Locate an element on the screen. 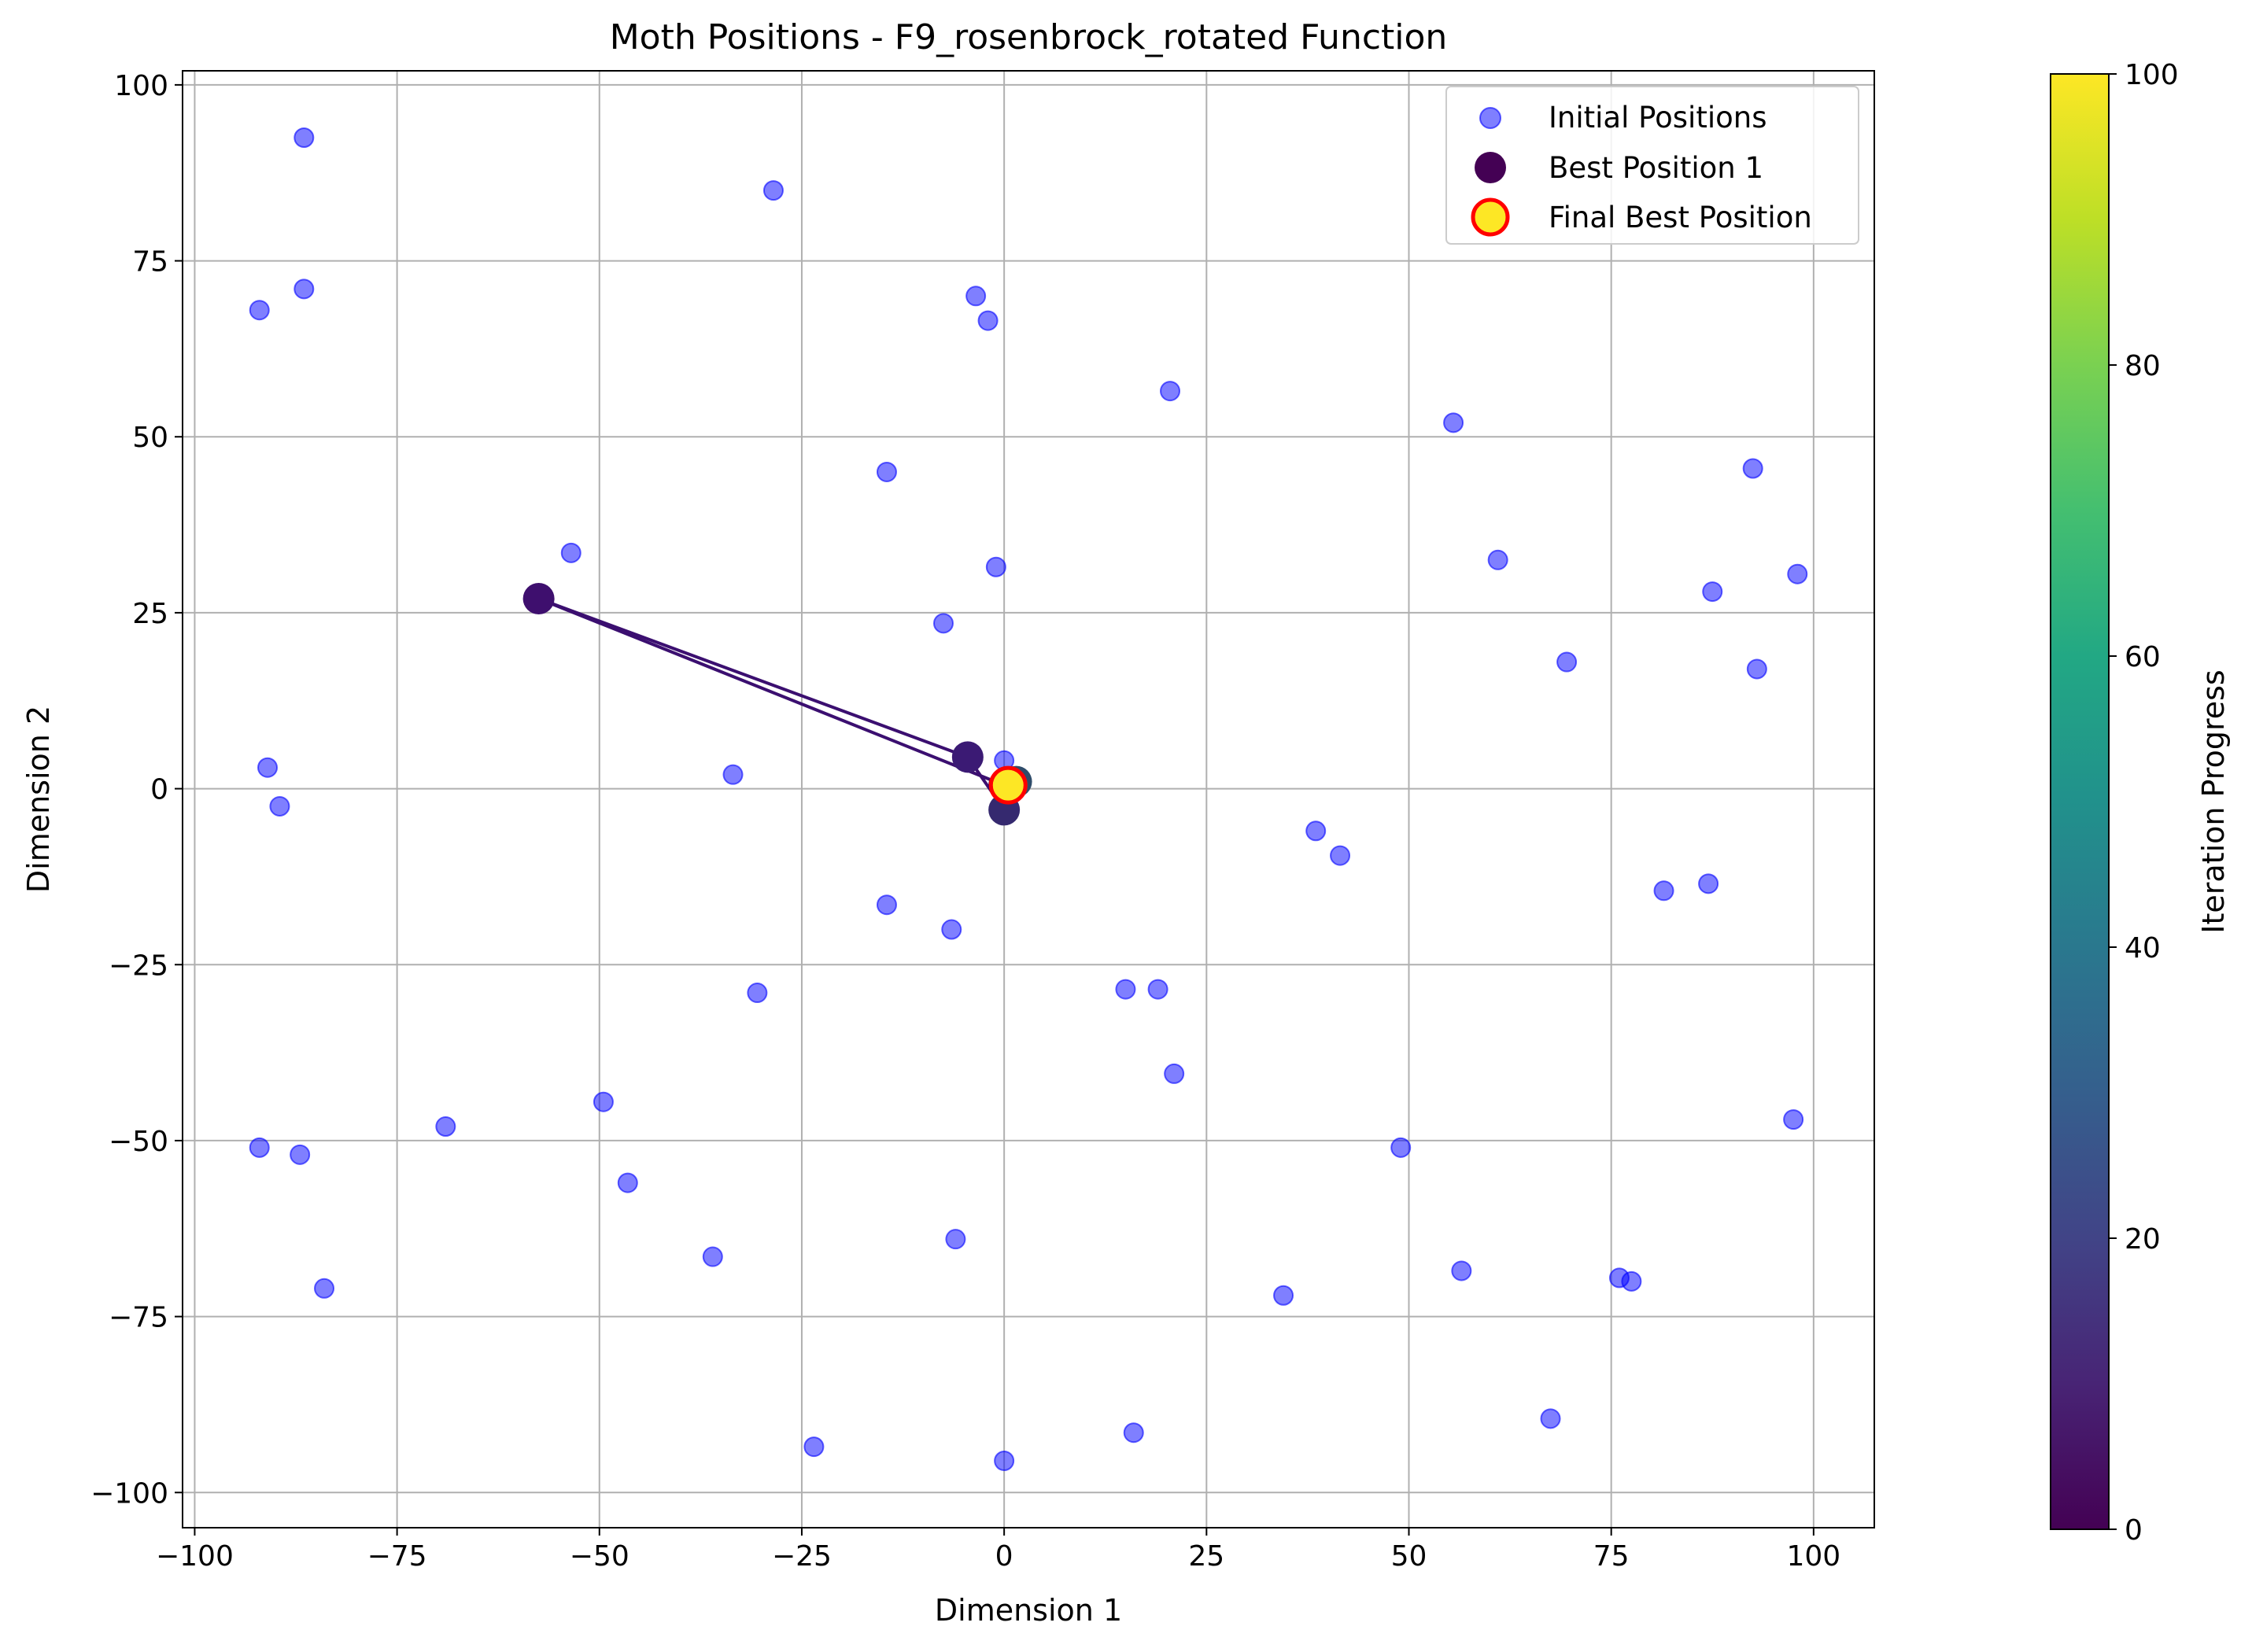 The image size is (2252, 1652). x-tick-label: 75 is located at coordinates (1611, 1556).